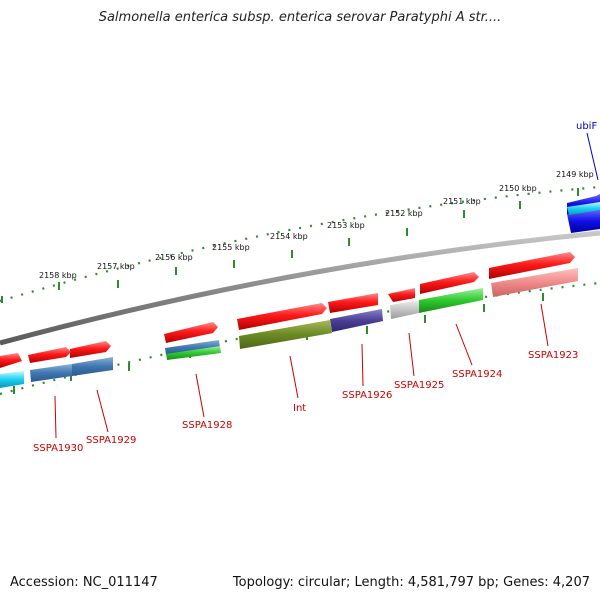  What do you see at coordinates (116, 266) in the screenshot?
I see `scale-label-2157: 2157 kbp` at bounding box center [116, 266].